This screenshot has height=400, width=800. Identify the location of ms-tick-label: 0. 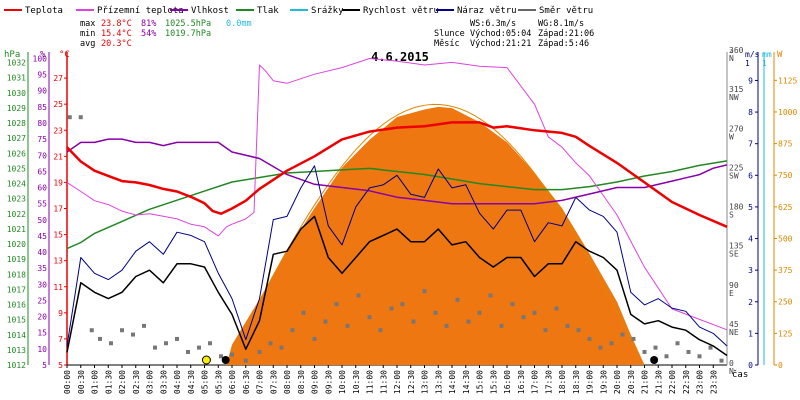
(750, 365).